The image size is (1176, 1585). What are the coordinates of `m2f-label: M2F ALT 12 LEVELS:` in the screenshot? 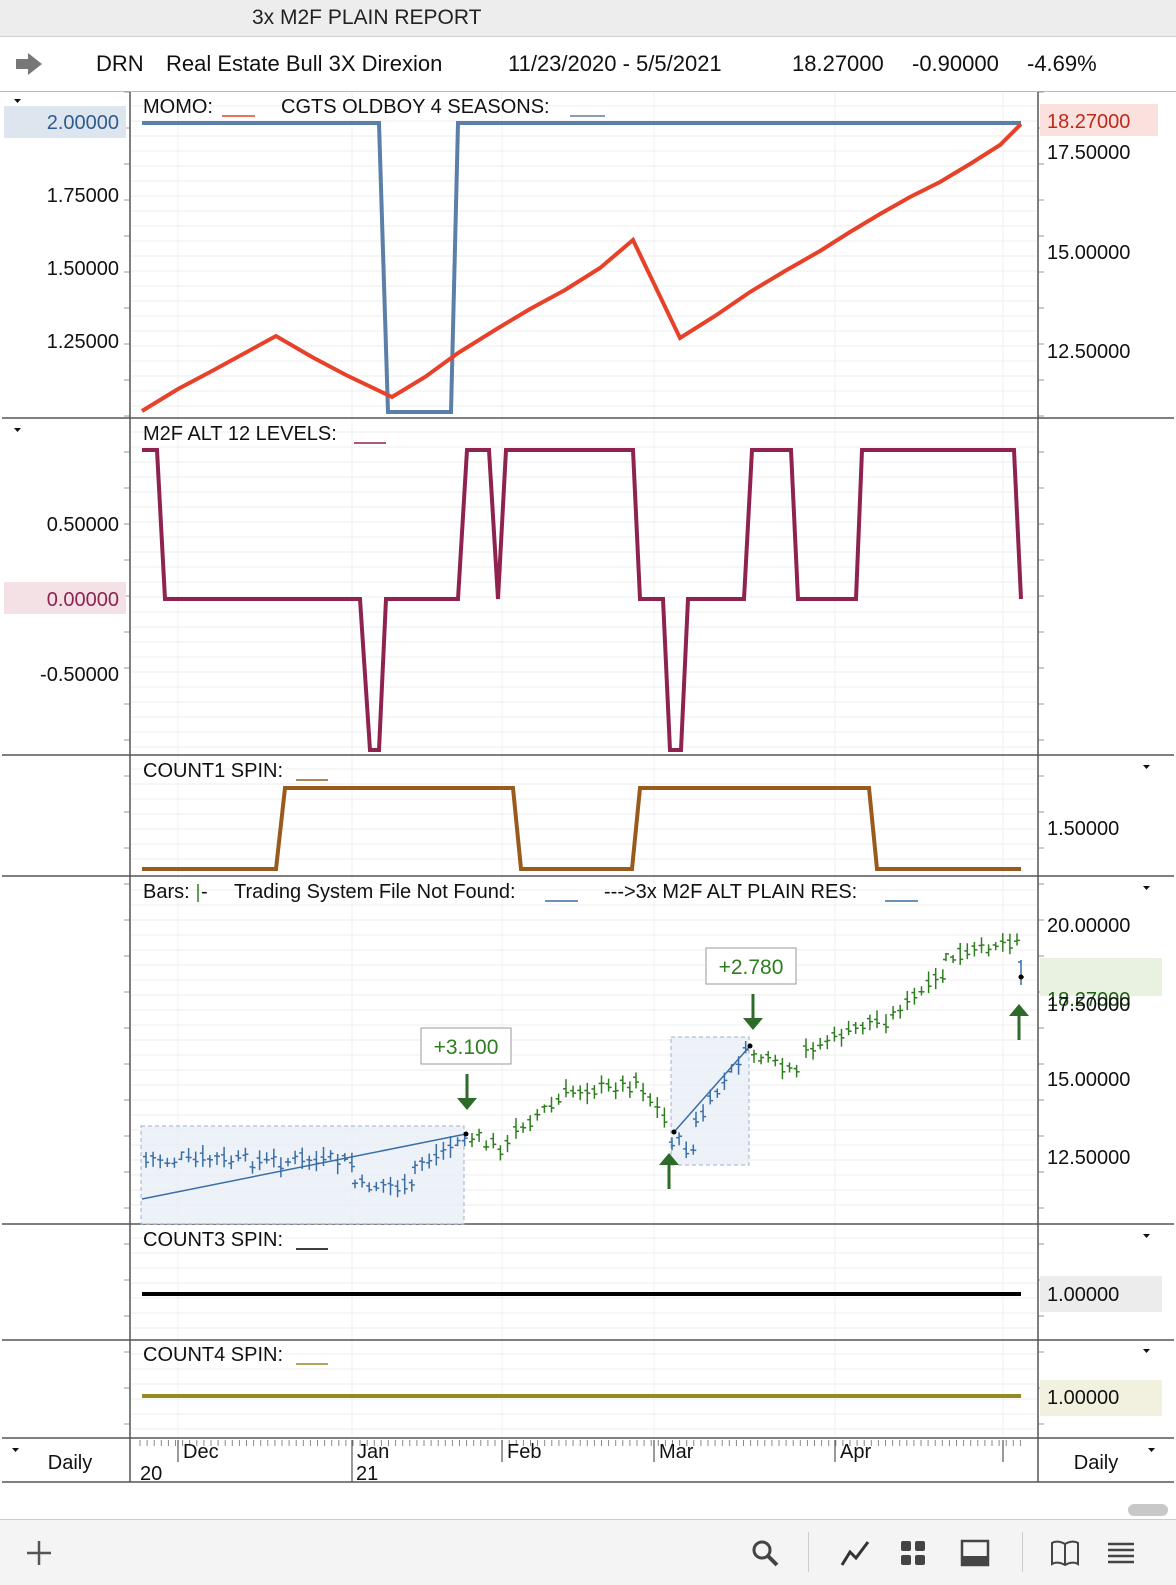 It's located at (240, 434).